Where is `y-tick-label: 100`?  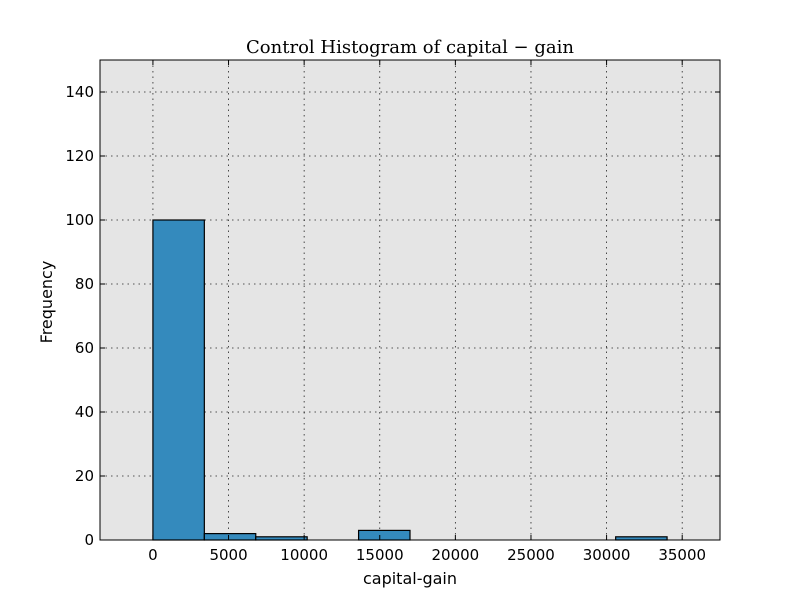 y-tick-label: 100 is located at coordinates (79, 220).